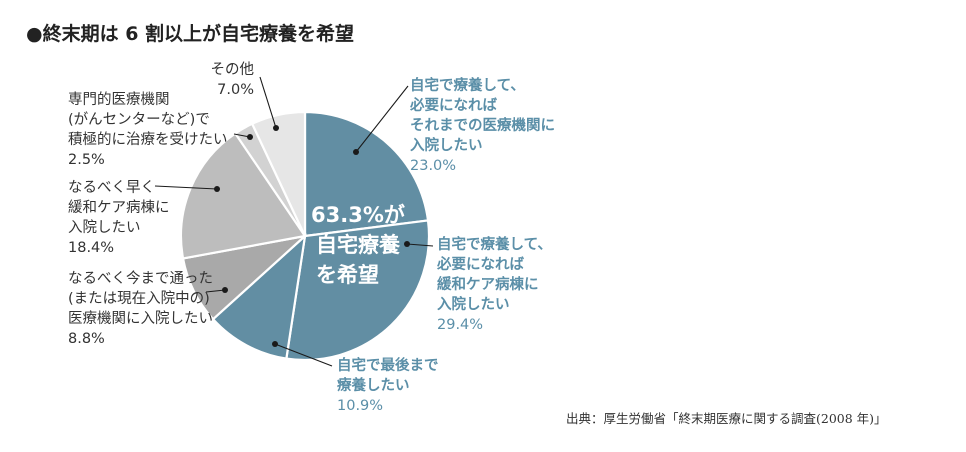 The width and height of the screenshot is (966, 452). What do you see at coordinates (482, 125) in the screenshot?
I see `slice-label: 自宅で療養して、必要になればそれまでの医療機関に入院したい 23.0%` at bounding box center [482, 125].